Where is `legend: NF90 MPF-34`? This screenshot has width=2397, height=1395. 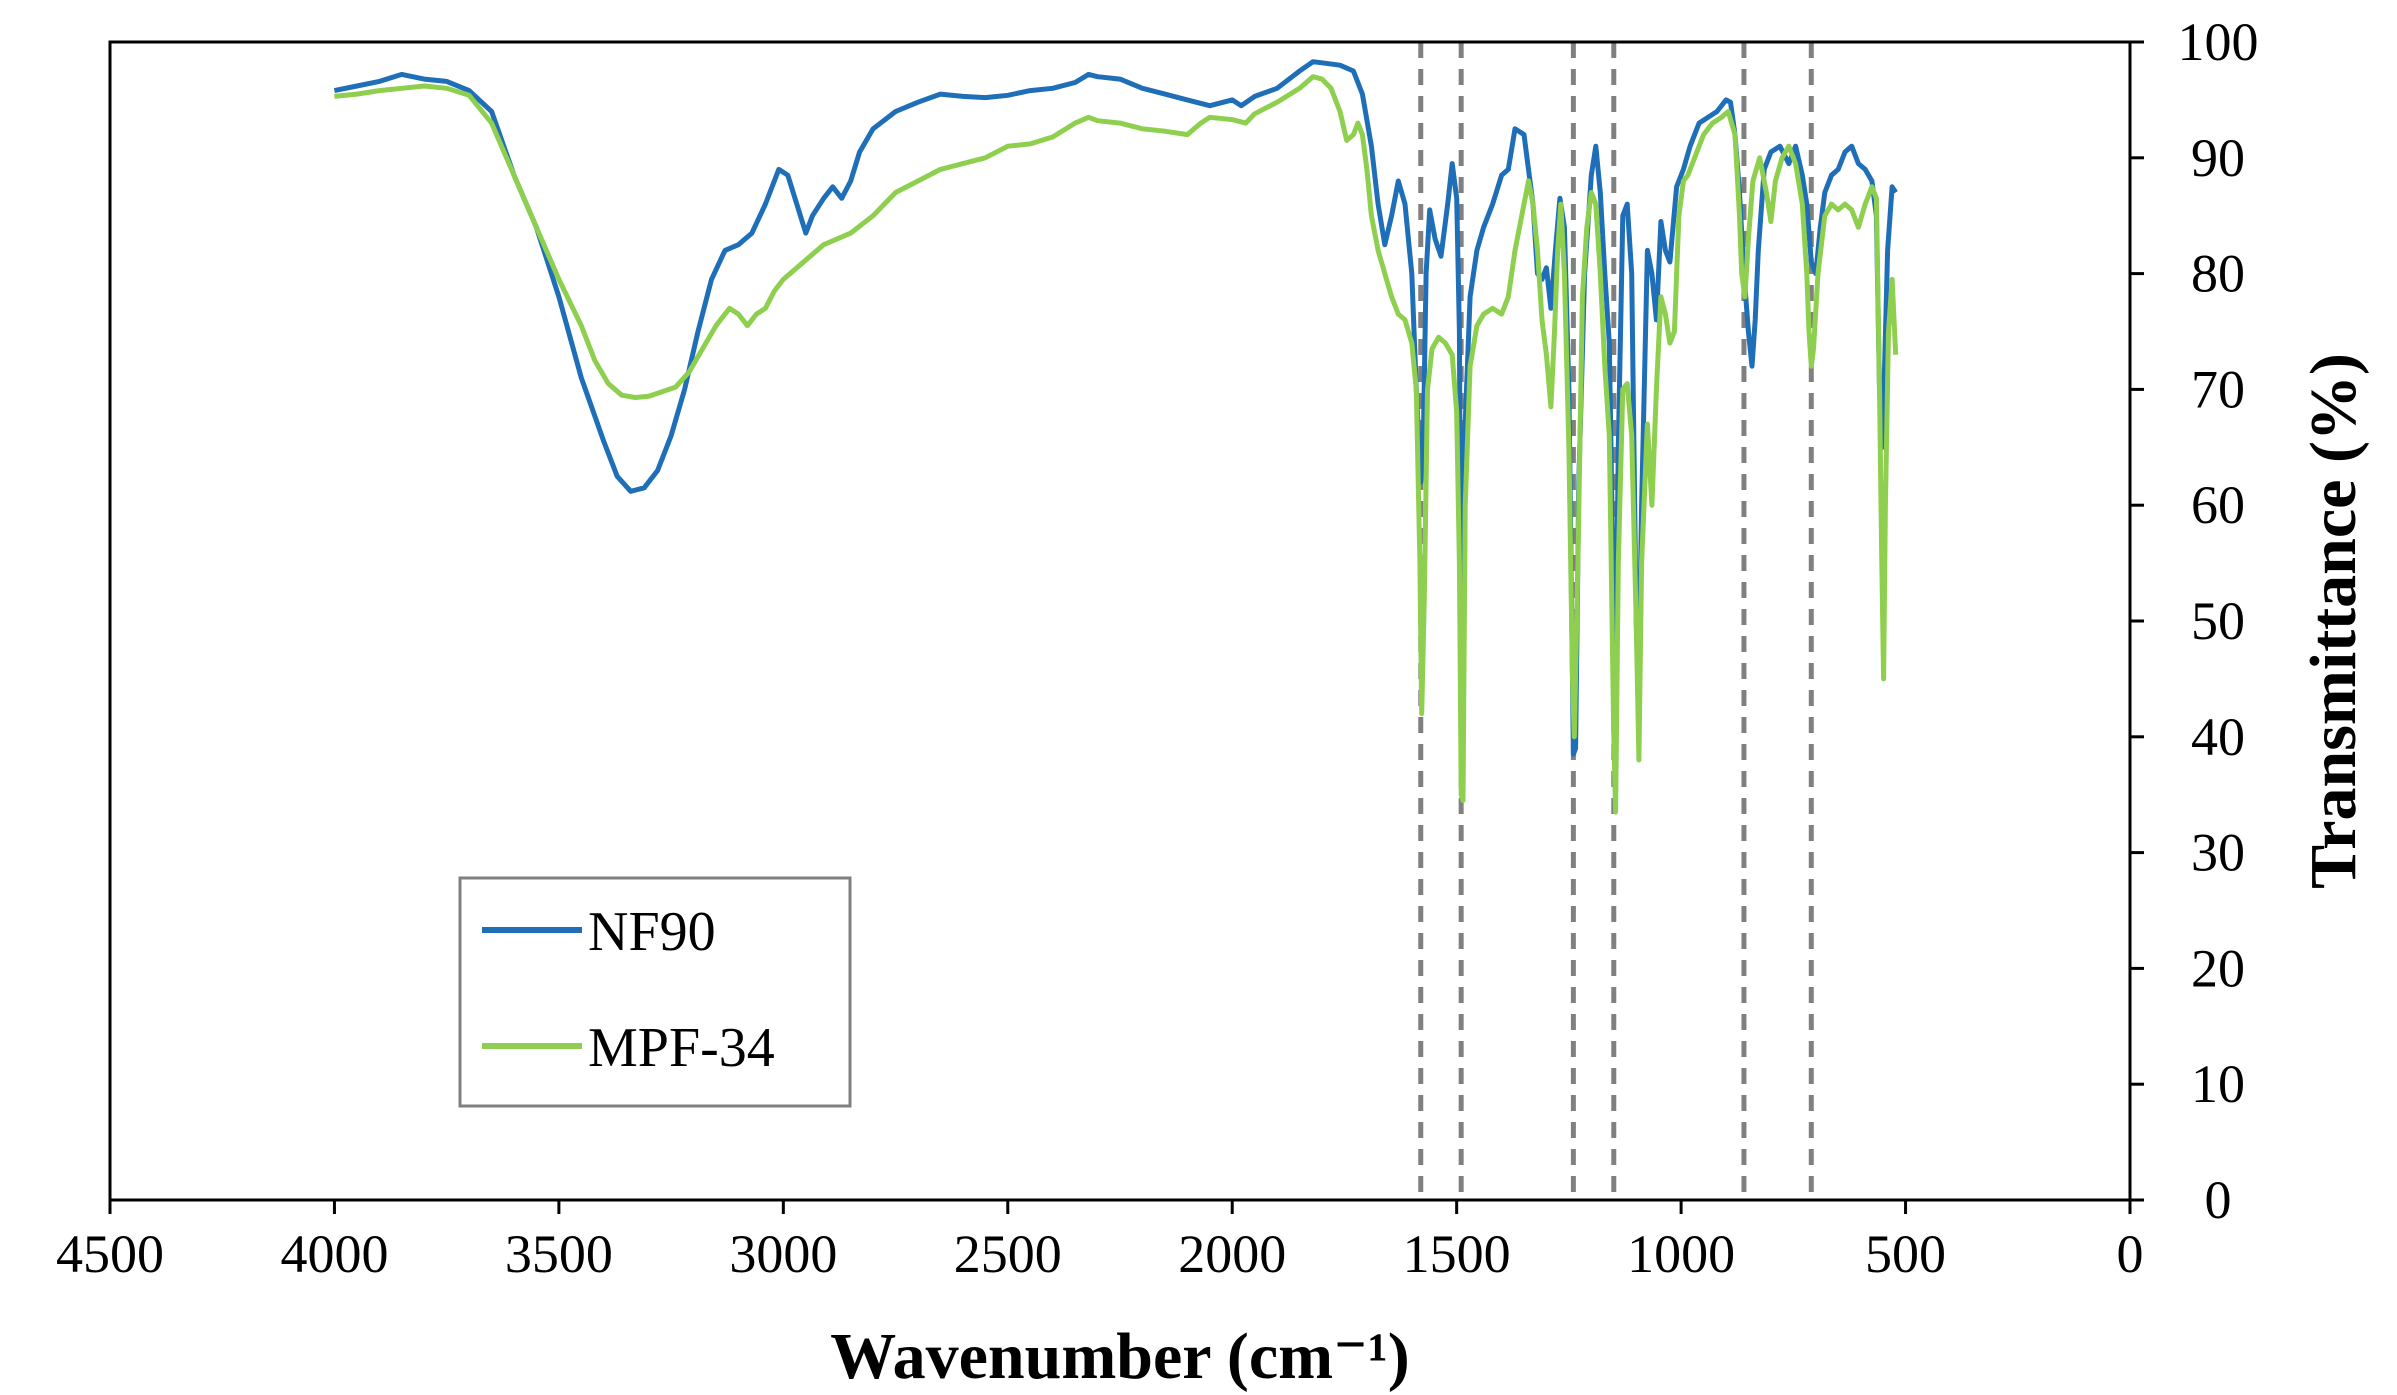 legend: NF90 MPF-34 is located at coordinates (655, 992).